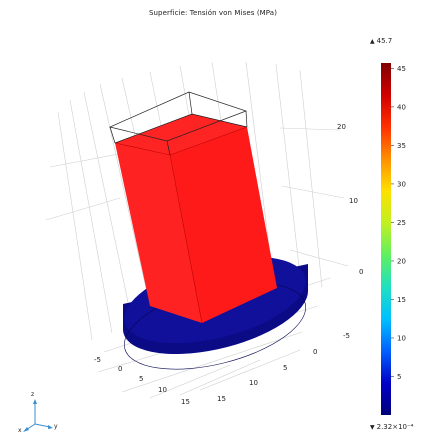 This screenshot has width=426, height=438. Describe the element at coordinates (401, 223) in the screenshot. I see `colorbar-tick-label: 25` at that location.